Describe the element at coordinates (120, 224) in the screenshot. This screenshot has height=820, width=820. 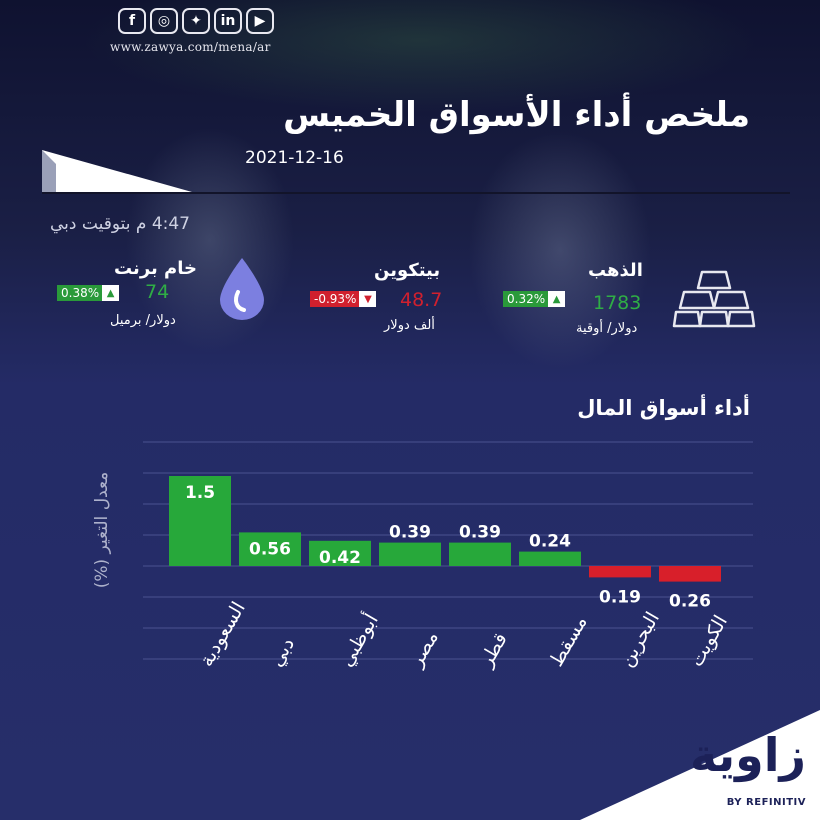
I see `timestamp: 4:47 م بتوقيت دبي` at that location.